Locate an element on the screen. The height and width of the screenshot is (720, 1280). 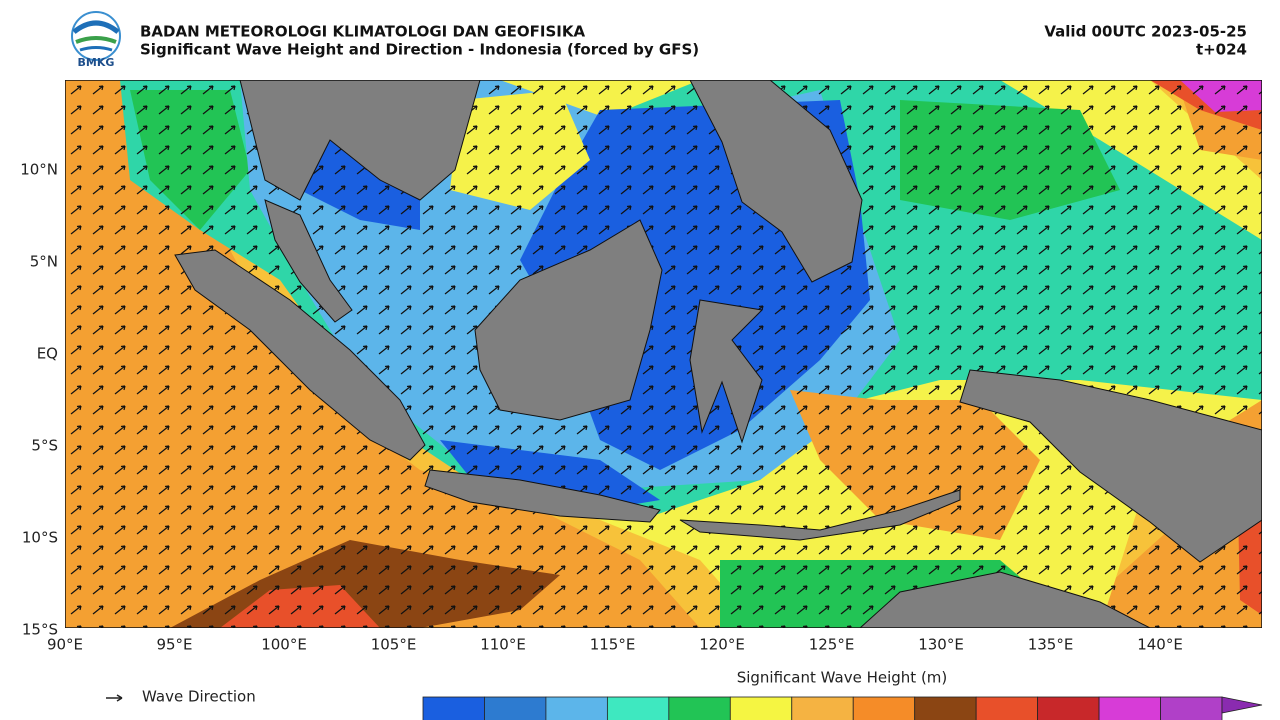
lon-label: 95°E is located at coordinates (174, 645).